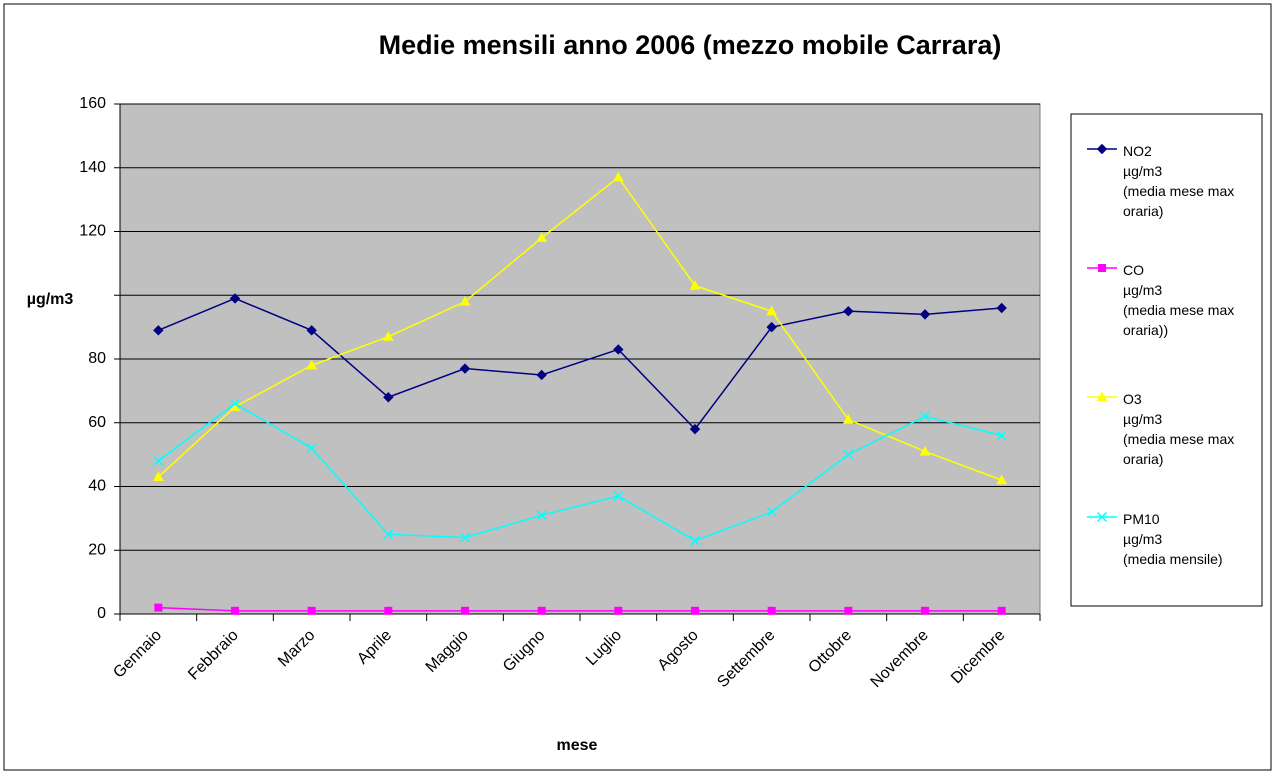  Describe the element at coordinates (1179, 181) in the screenshot. I see `legend-label: NO2 µg/m3 (media mese max oraria)` at that location.